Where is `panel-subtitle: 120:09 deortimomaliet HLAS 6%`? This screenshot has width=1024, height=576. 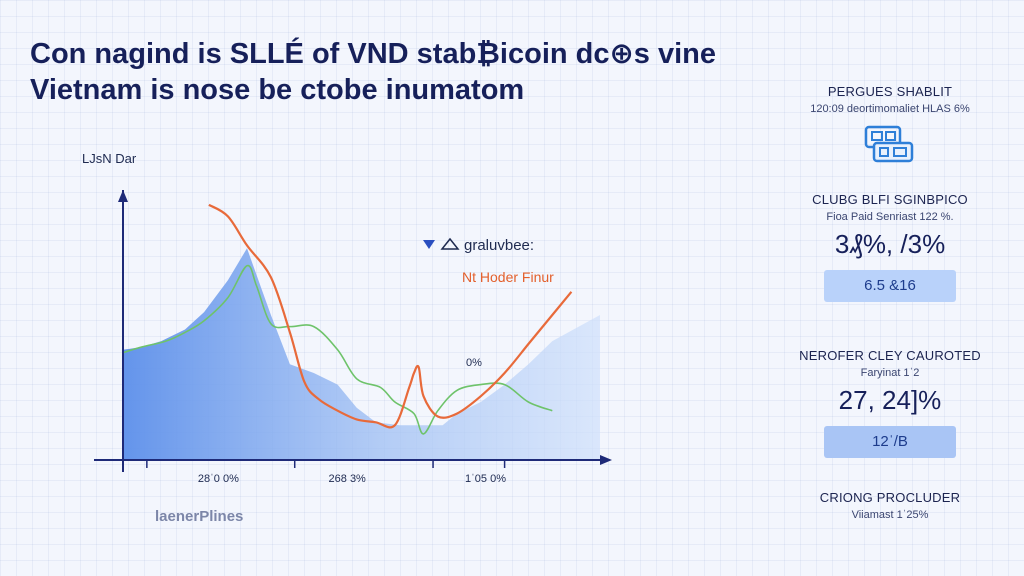
panel-subtitle: 120:09 deortimomaliet HLAS 6% is located at coordinates (890, 109).